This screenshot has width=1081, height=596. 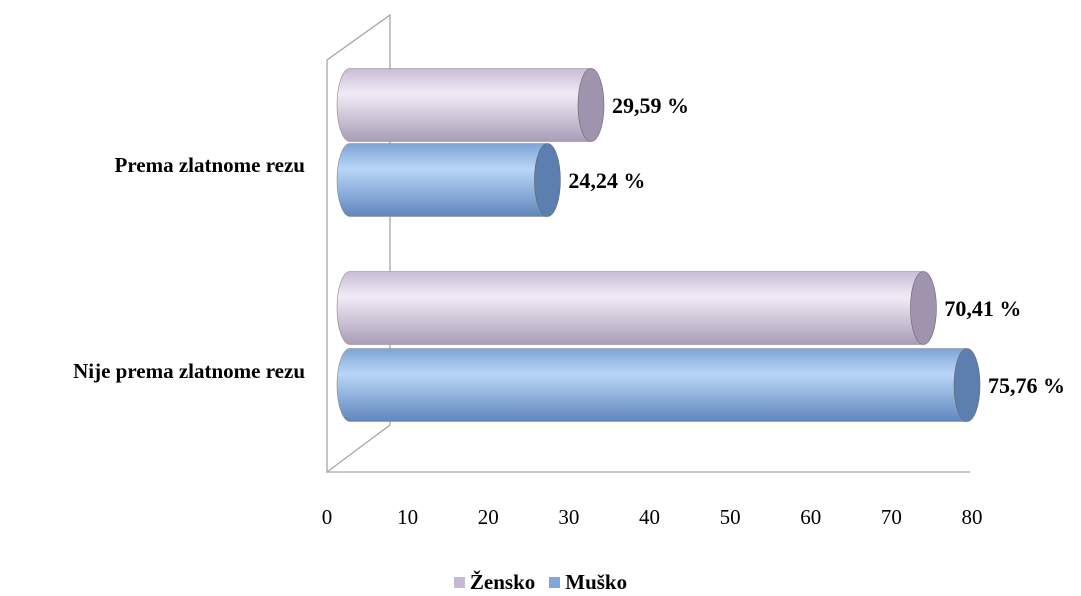 I want to click on value-label-musko-2: 75,76 %, so click(x=1026, y=385).